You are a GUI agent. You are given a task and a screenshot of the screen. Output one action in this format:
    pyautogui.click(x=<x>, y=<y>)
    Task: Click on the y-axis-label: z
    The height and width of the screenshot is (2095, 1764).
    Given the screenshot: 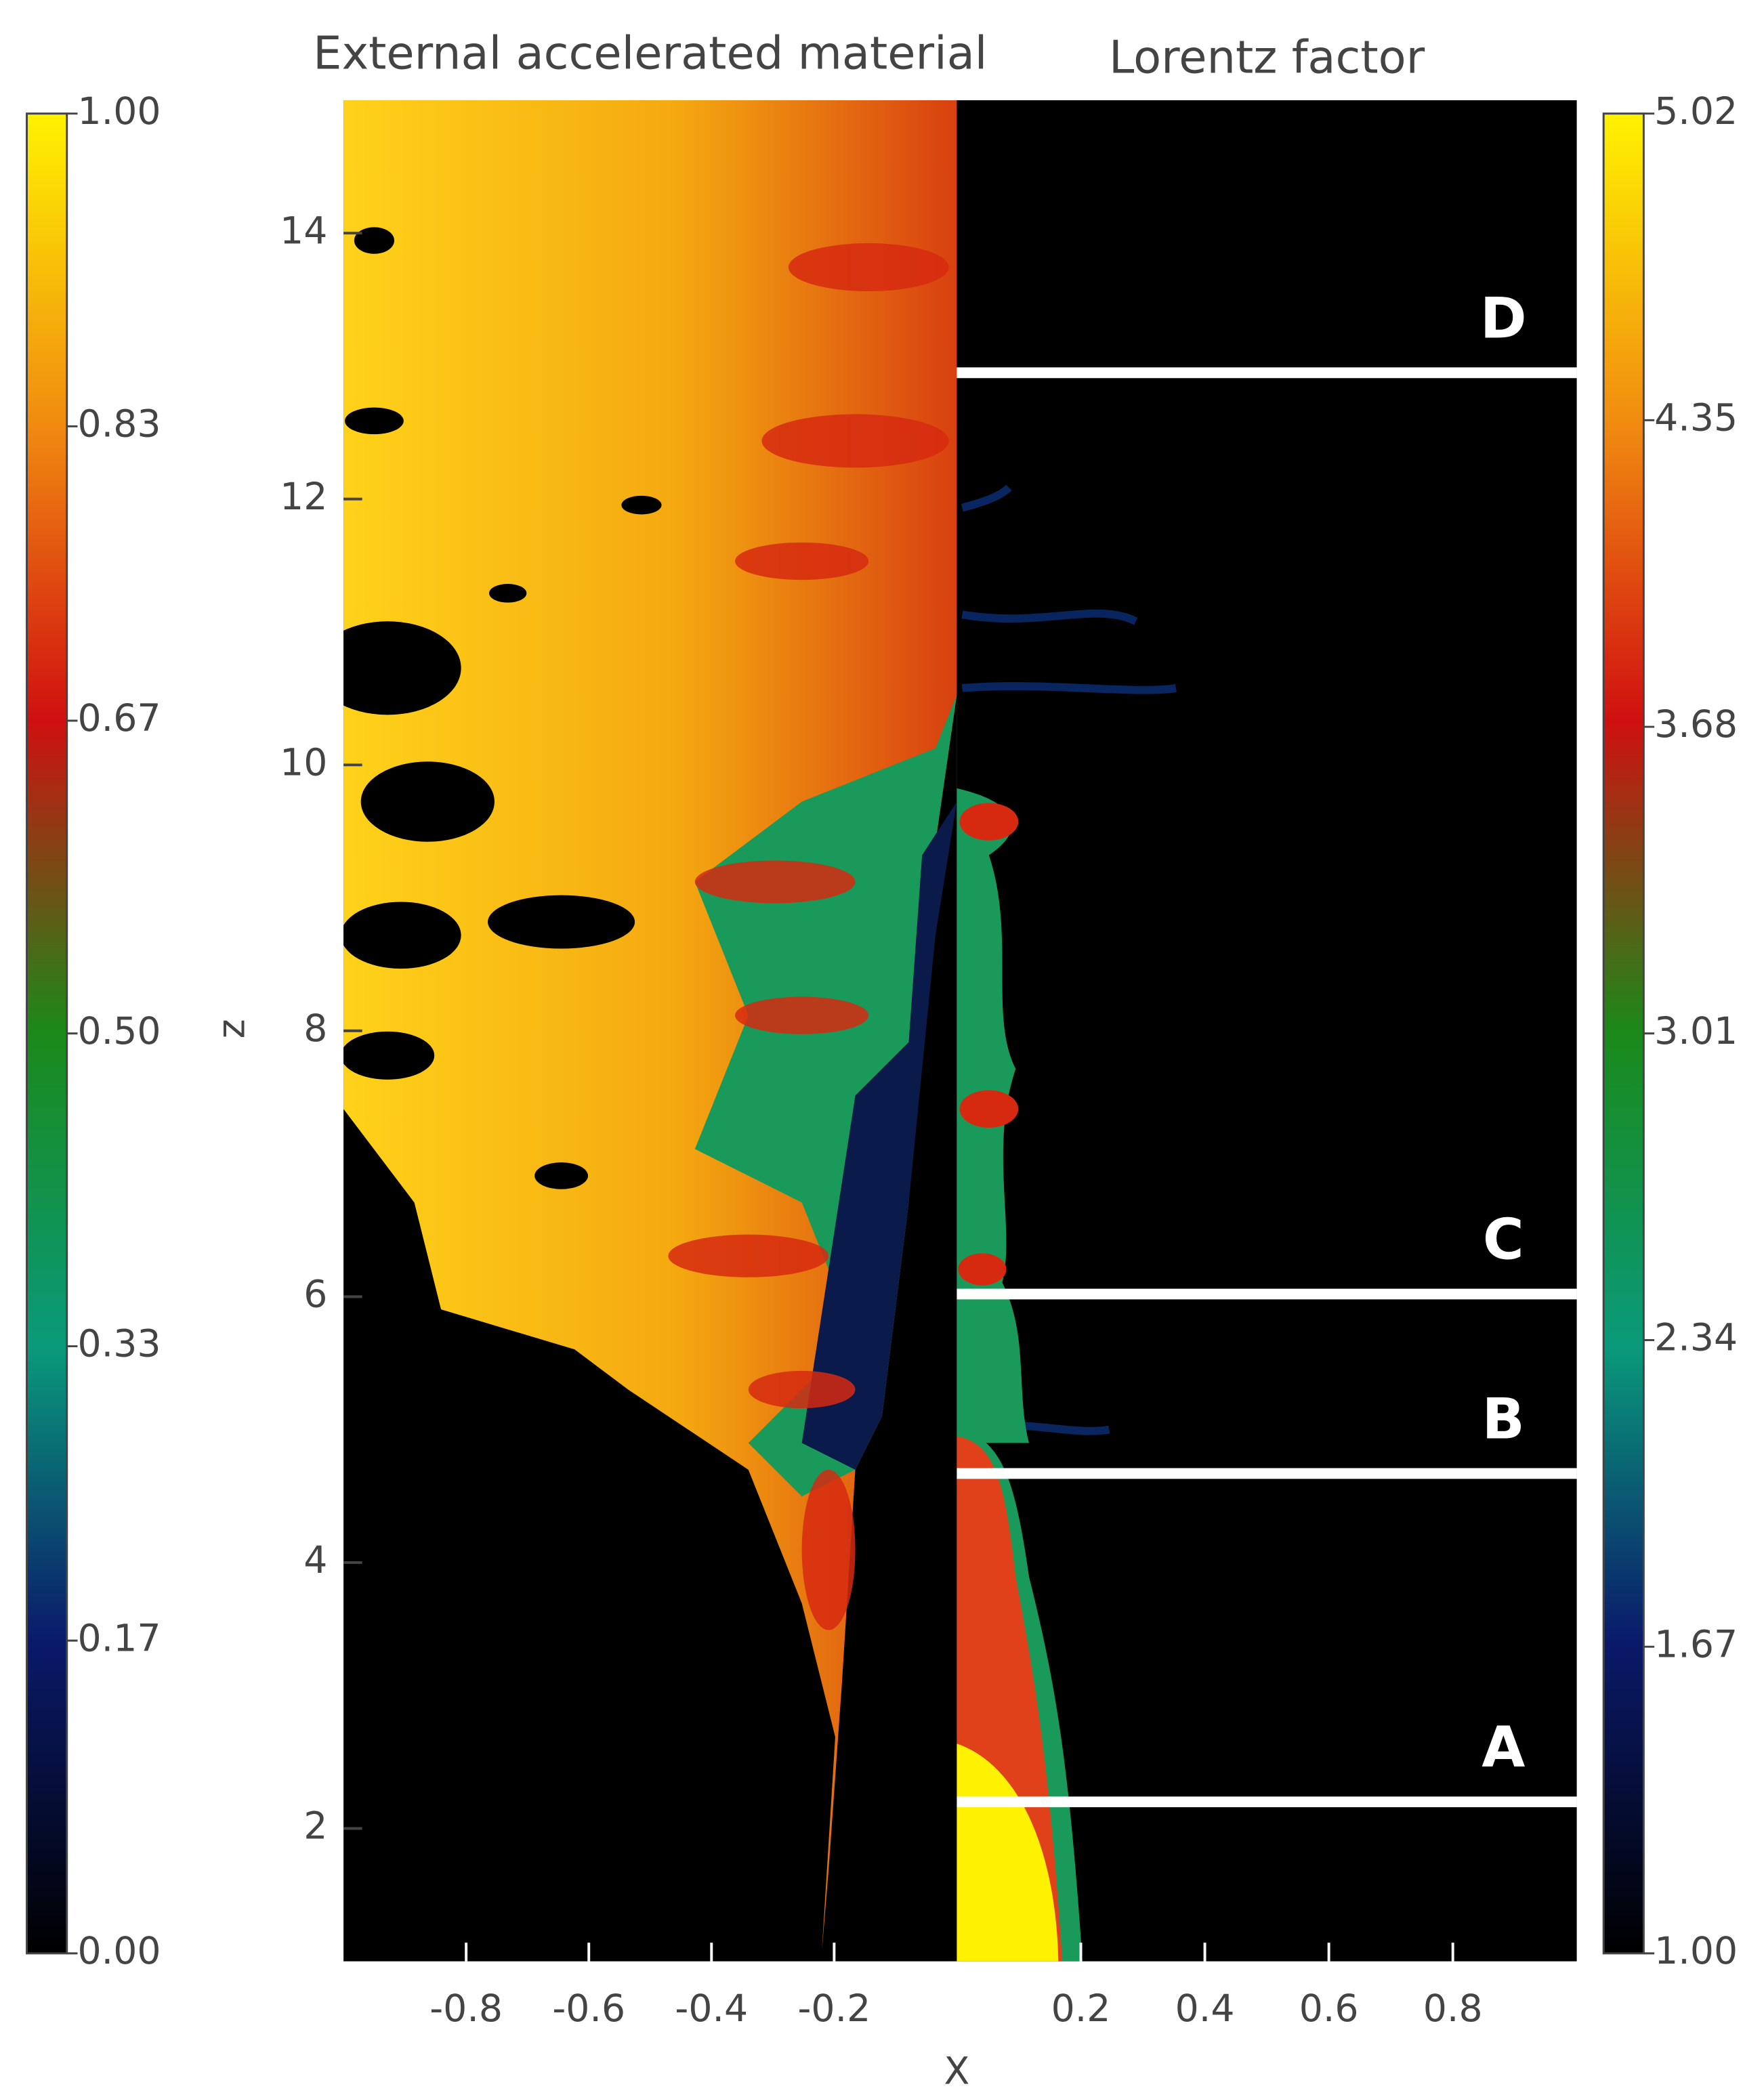 What is the action you would take?
    pyautogui.click(x=231, y=1028)
    